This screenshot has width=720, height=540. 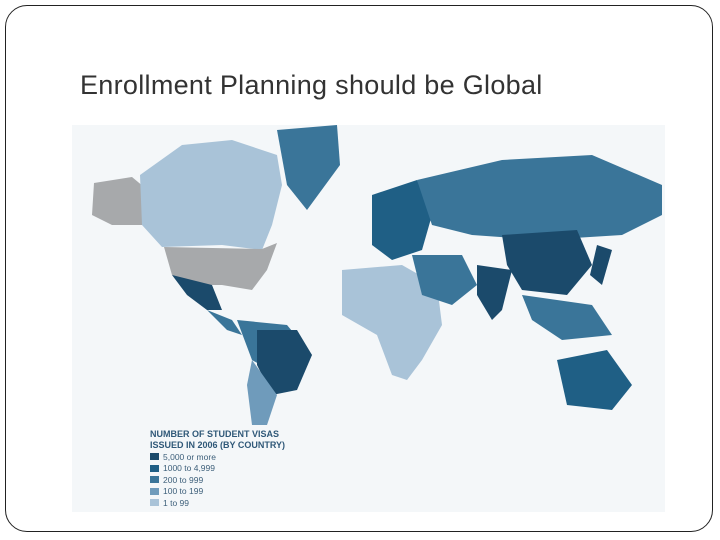 I want to click on japan, so click(x=601, y=265).